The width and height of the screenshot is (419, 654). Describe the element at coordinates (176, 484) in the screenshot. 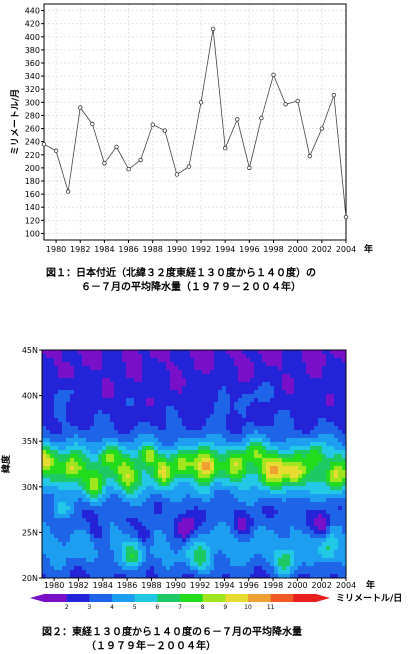

I see `heatmap-cell-1914` at that location.